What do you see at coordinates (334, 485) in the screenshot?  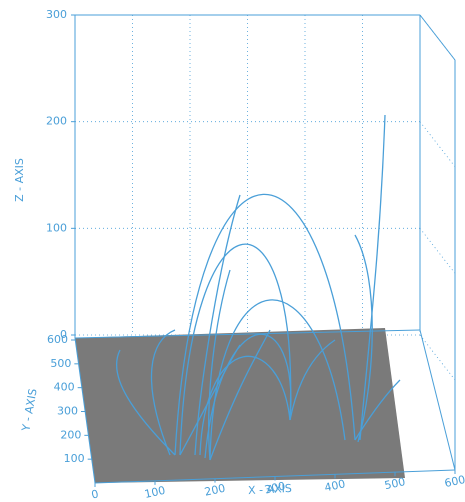 I see `x-tick-label: 400` at bounding box center [334, 485].